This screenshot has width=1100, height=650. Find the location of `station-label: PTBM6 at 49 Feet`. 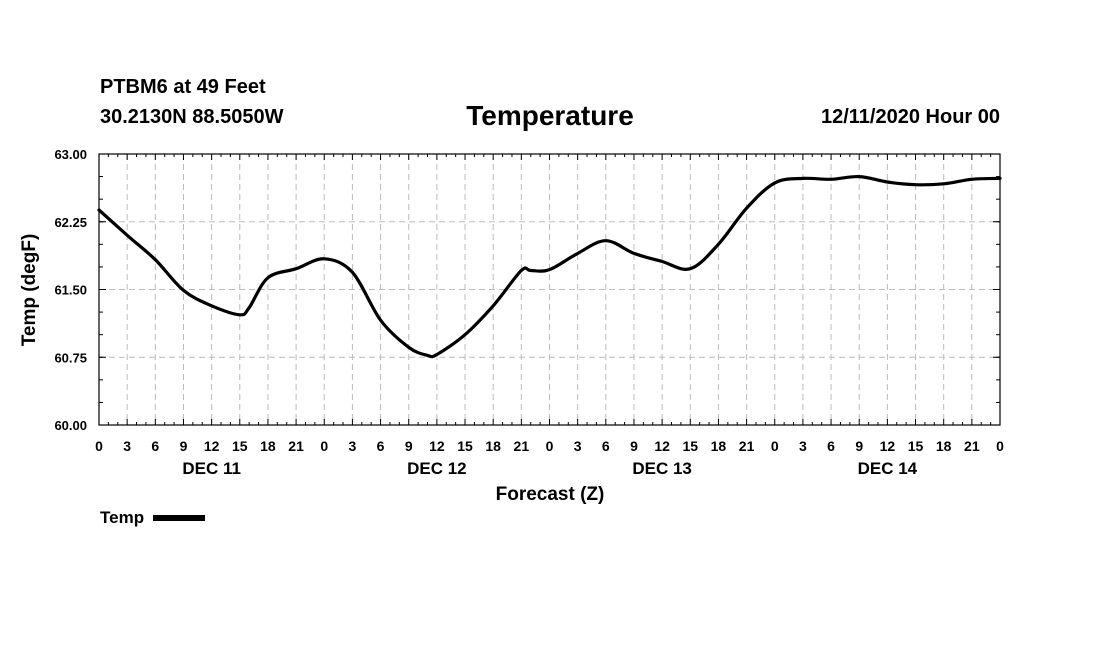

station-label: PTBM6 at 49 Feet is located at coordinates (183, 87).